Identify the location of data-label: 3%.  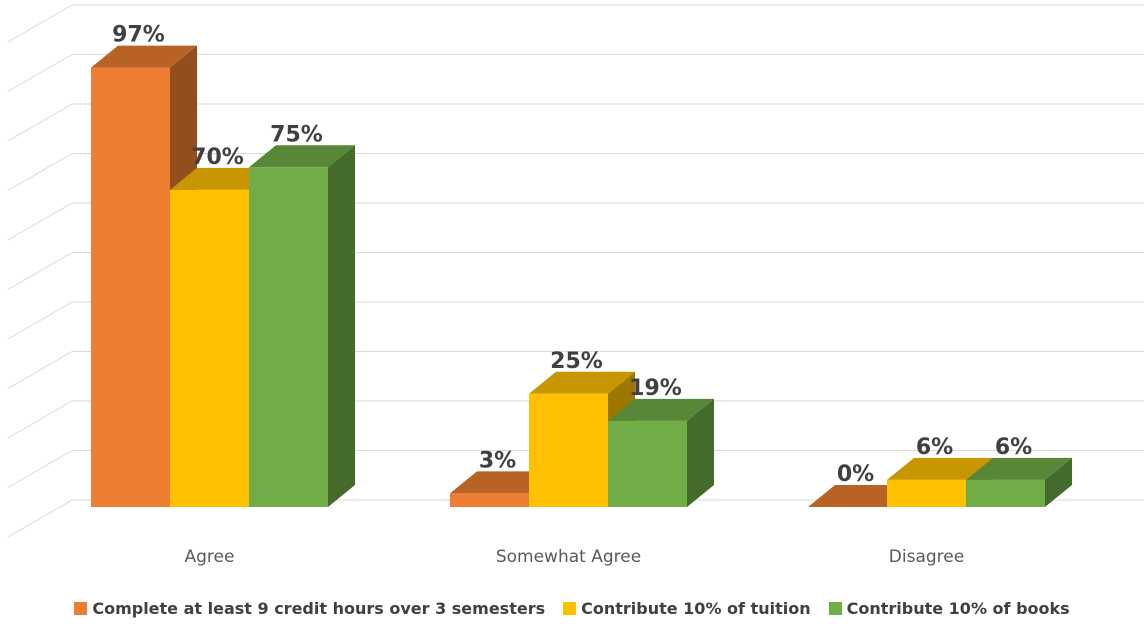
(497, 460).